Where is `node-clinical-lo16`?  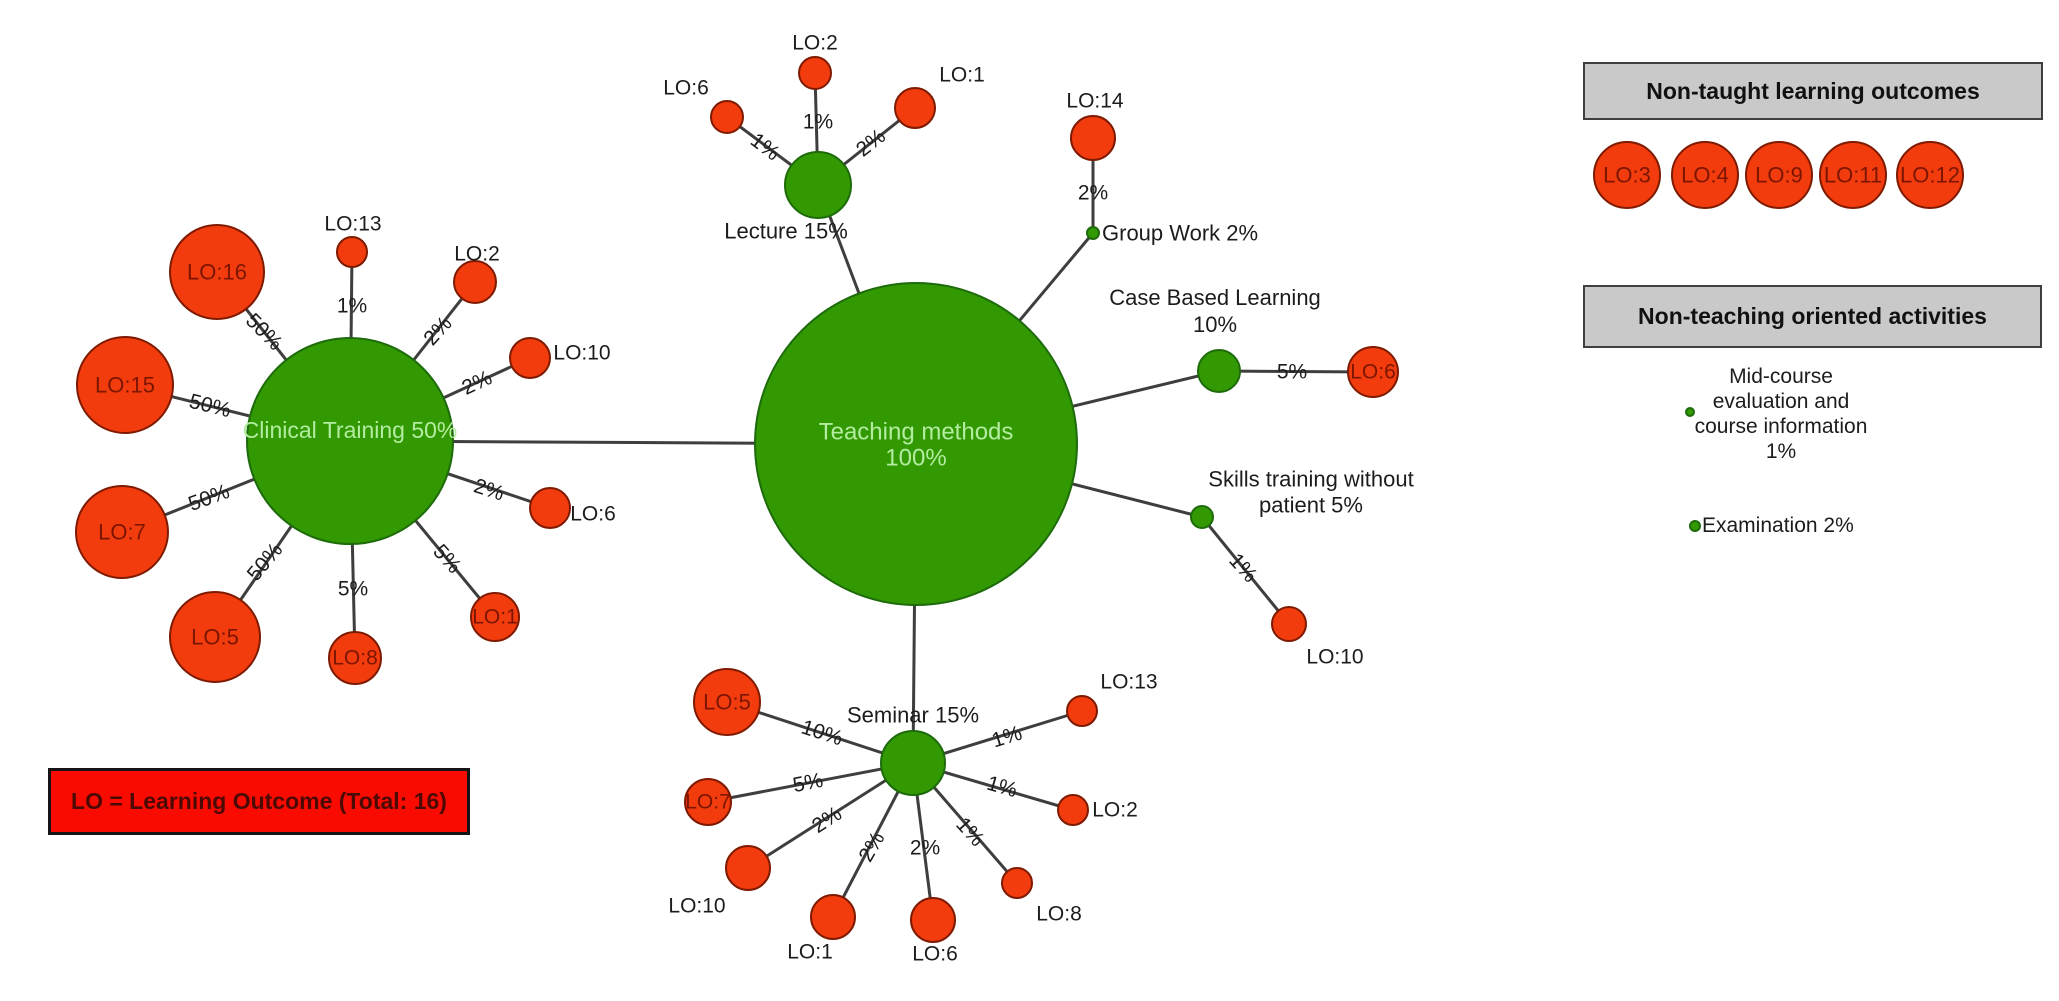
node-clinical-lo16 is located at coordinates (217, 272).